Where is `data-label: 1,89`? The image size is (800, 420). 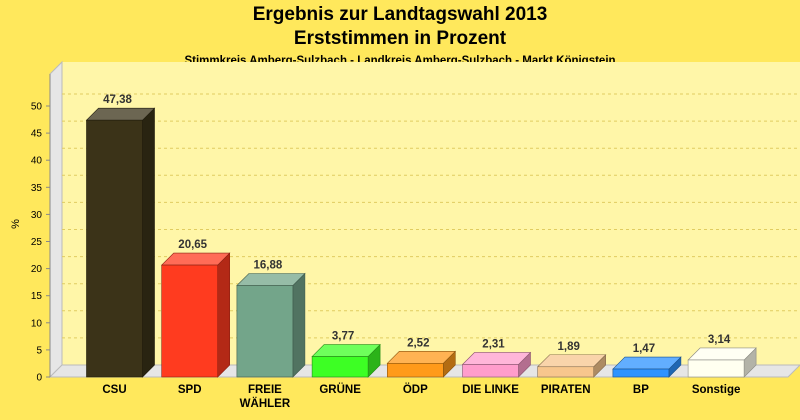 data-label: 1,89 is located at coordinates (569, 347).